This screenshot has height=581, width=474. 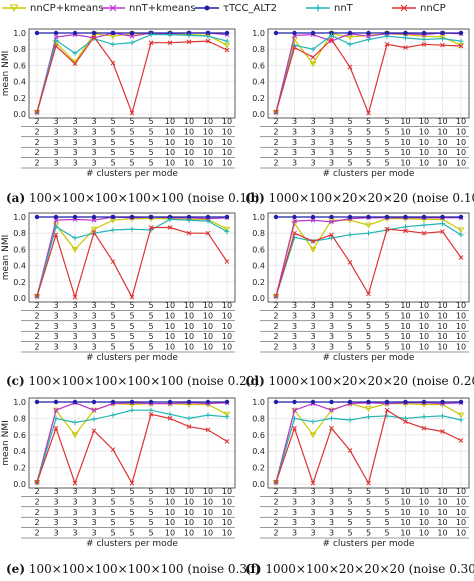 I want to click on y-tick-label: 1.0, so click(x=258, y=217).